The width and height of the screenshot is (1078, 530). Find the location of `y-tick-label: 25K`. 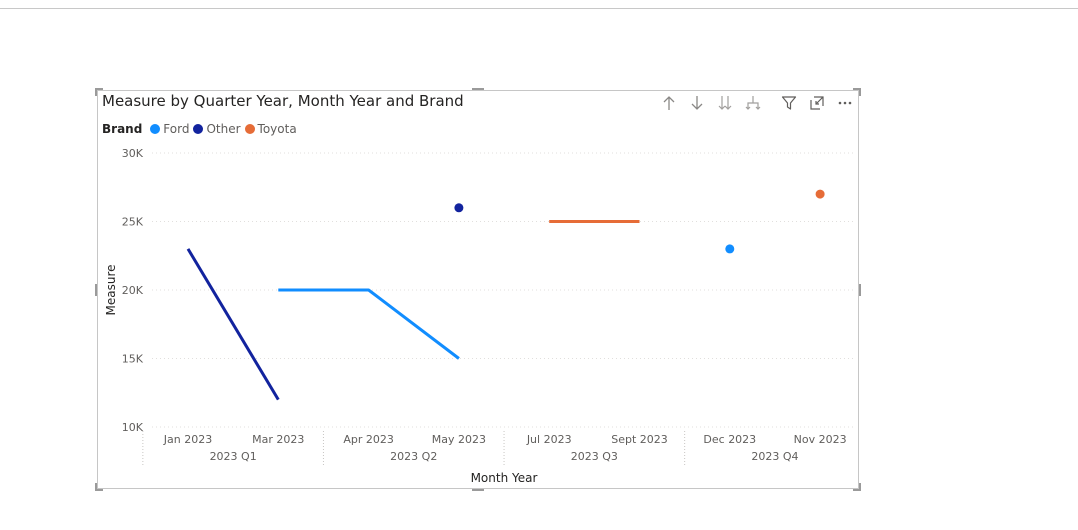

y-tick-label: 25K is located at coordinates (133, 222).